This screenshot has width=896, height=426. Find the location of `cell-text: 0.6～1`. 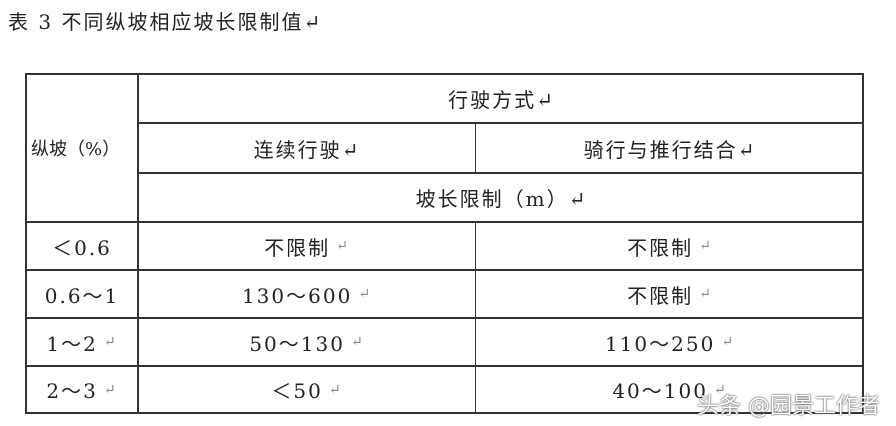

cell-text: 0.6～1 is located at coordinates (82, 295).